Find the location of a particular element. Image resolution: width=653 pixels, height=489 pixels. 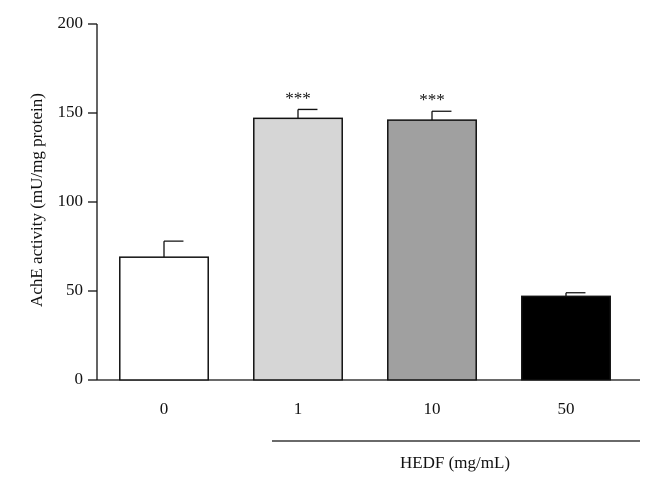

x-tick-label: 50 is located at coordinates (566, 408).